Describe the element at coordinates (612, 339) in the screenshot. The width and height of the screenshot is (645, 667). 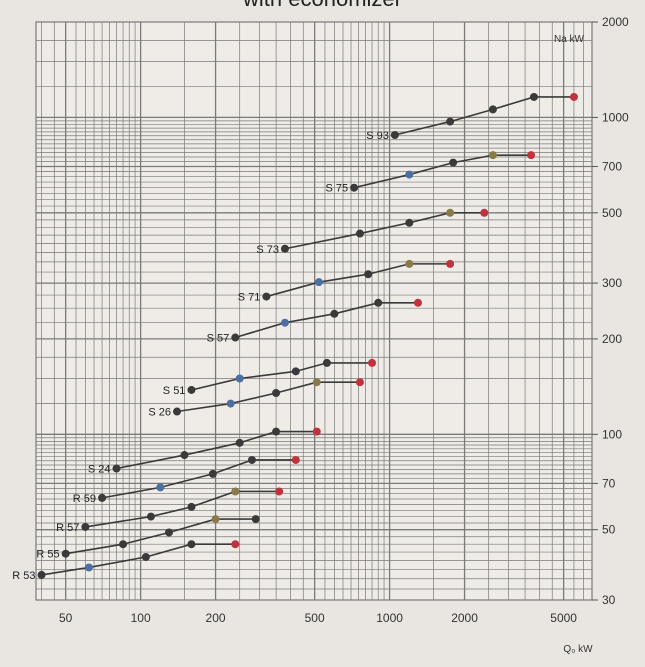
I see `y-tick-label: 200` at that location.